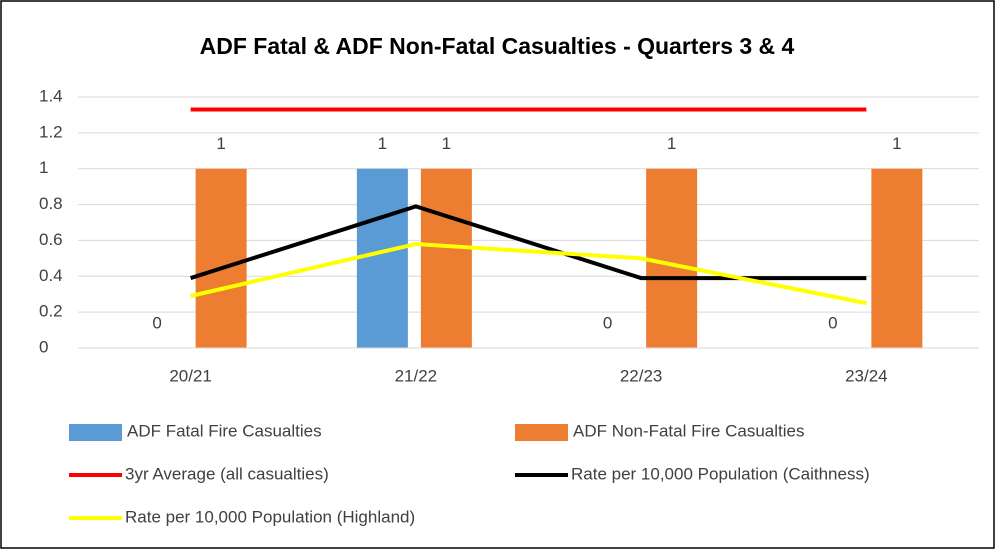 The width and height of the screenshot is (995, 549). What do you see at coordinates (190, 375) in the screenshot?
I see `x-tick-label: 20/21` at bounding box center [190, 375].